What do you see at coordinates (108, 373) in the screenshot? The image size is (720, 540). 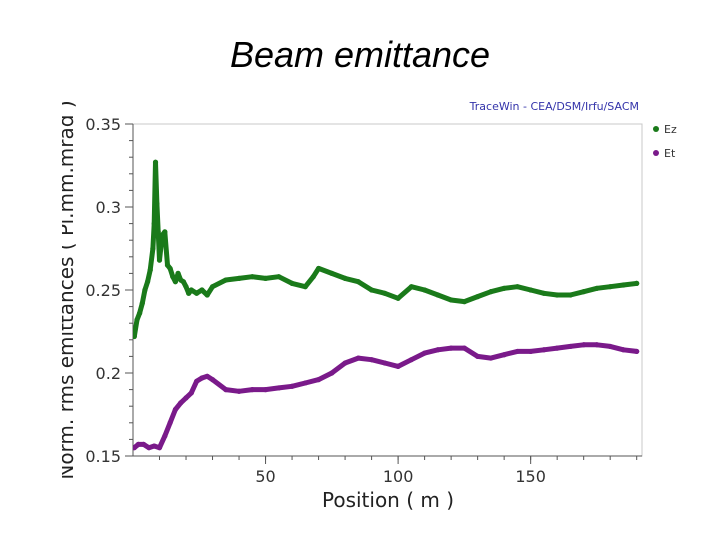 I see `y-tick-label: 0.2` at bounding box center [108, 373].